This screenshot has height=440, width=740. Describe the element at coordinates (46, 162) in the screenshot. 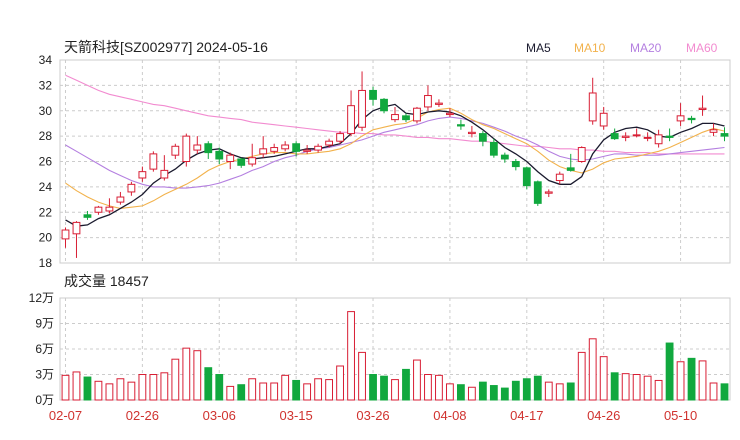

I see `price-y-tick-label: 26` at that location.